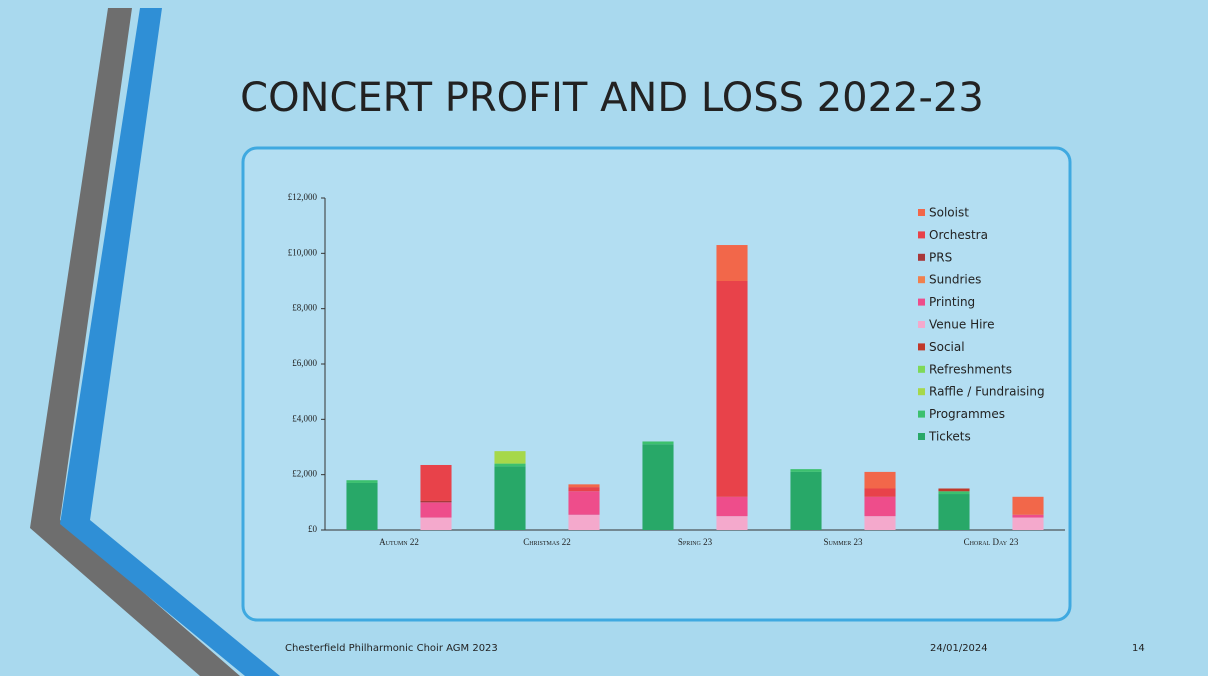 The height and width of the screenshot is (676, 1208). I want to click on y-tick-label: £8,000, so click(304, 308).